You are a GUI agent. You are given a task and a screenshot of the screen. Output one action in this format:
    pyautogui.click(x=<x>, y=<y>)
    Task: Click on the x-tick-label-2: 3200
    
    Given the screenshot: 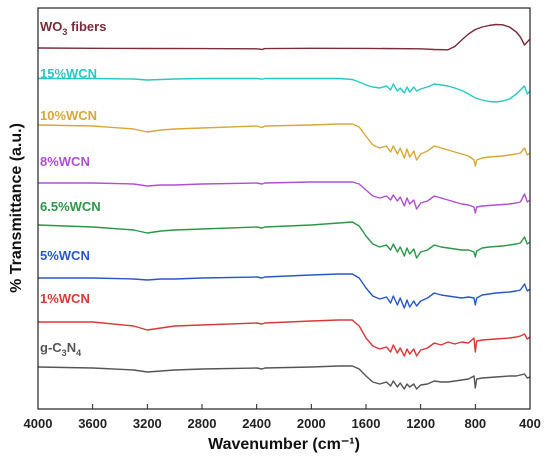 What is the action you would take?
    pyautogui.click(x=147, y=423)
    